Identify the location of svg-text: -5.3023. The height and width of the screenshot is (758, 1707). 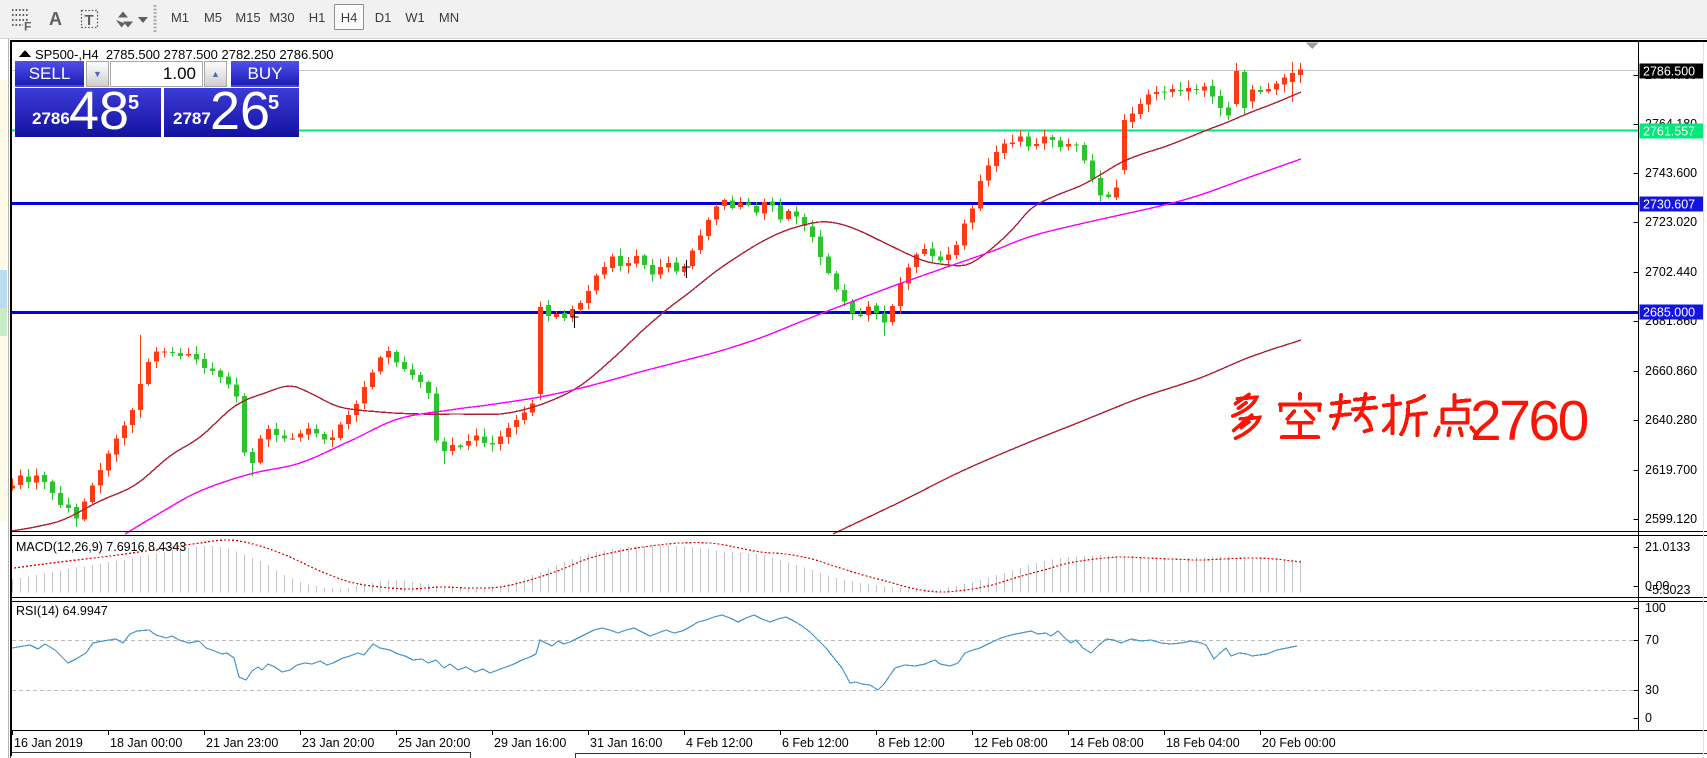
(1669, 590).